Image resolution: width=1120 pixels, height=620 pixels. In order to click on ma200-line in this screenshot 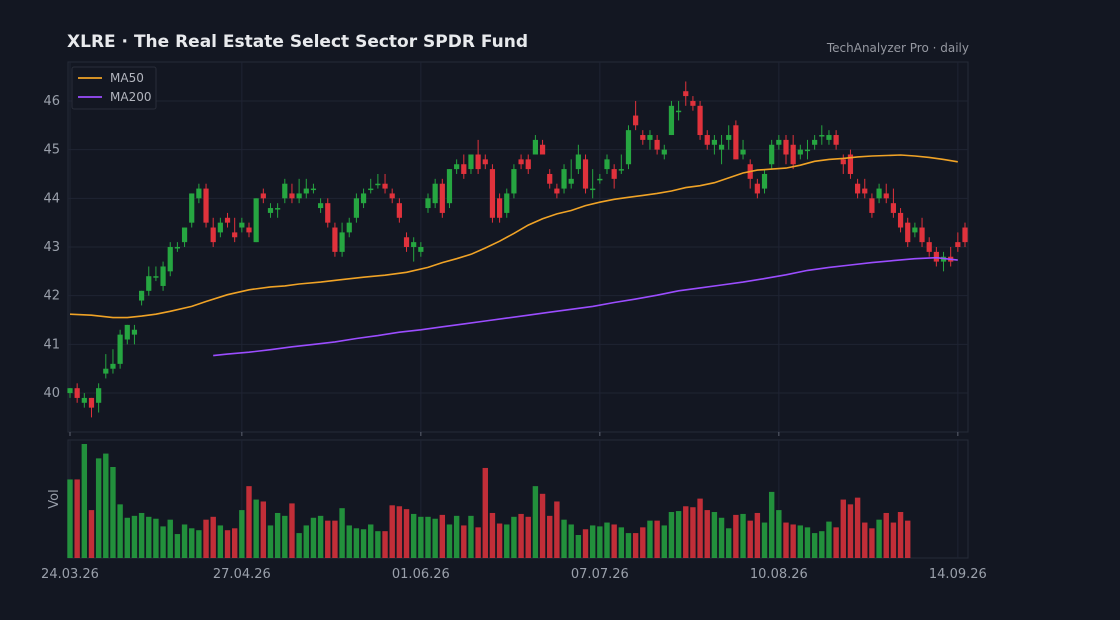, I will do `click(585, 306)`.